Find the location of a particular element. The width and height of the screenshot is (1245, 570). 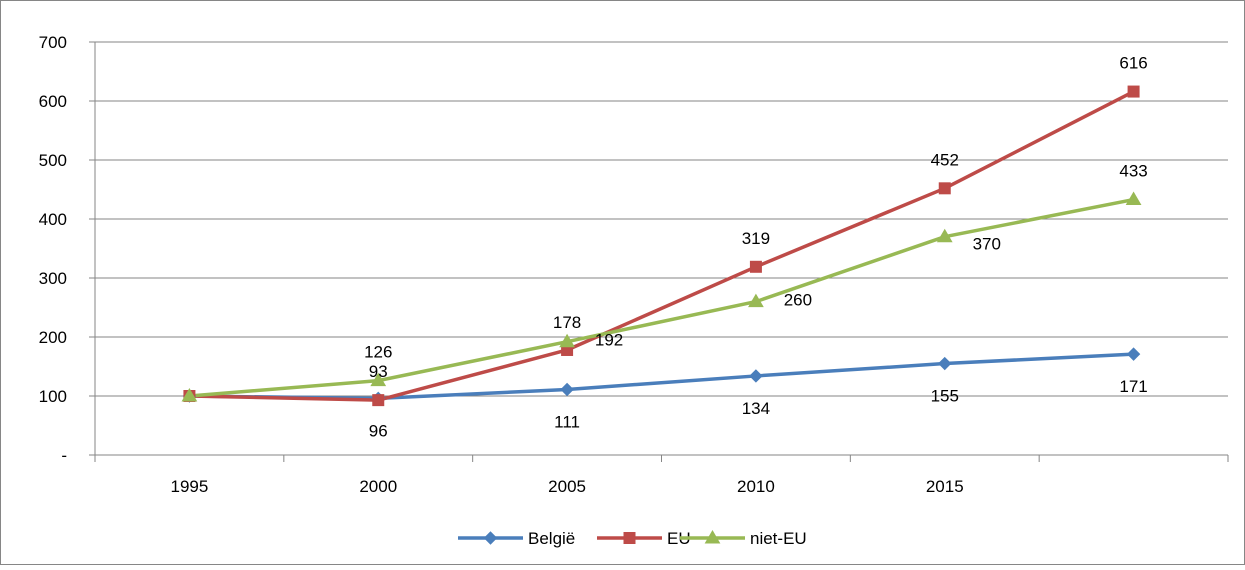

y-tick-label: 200 is located at coordinates (53, 337).